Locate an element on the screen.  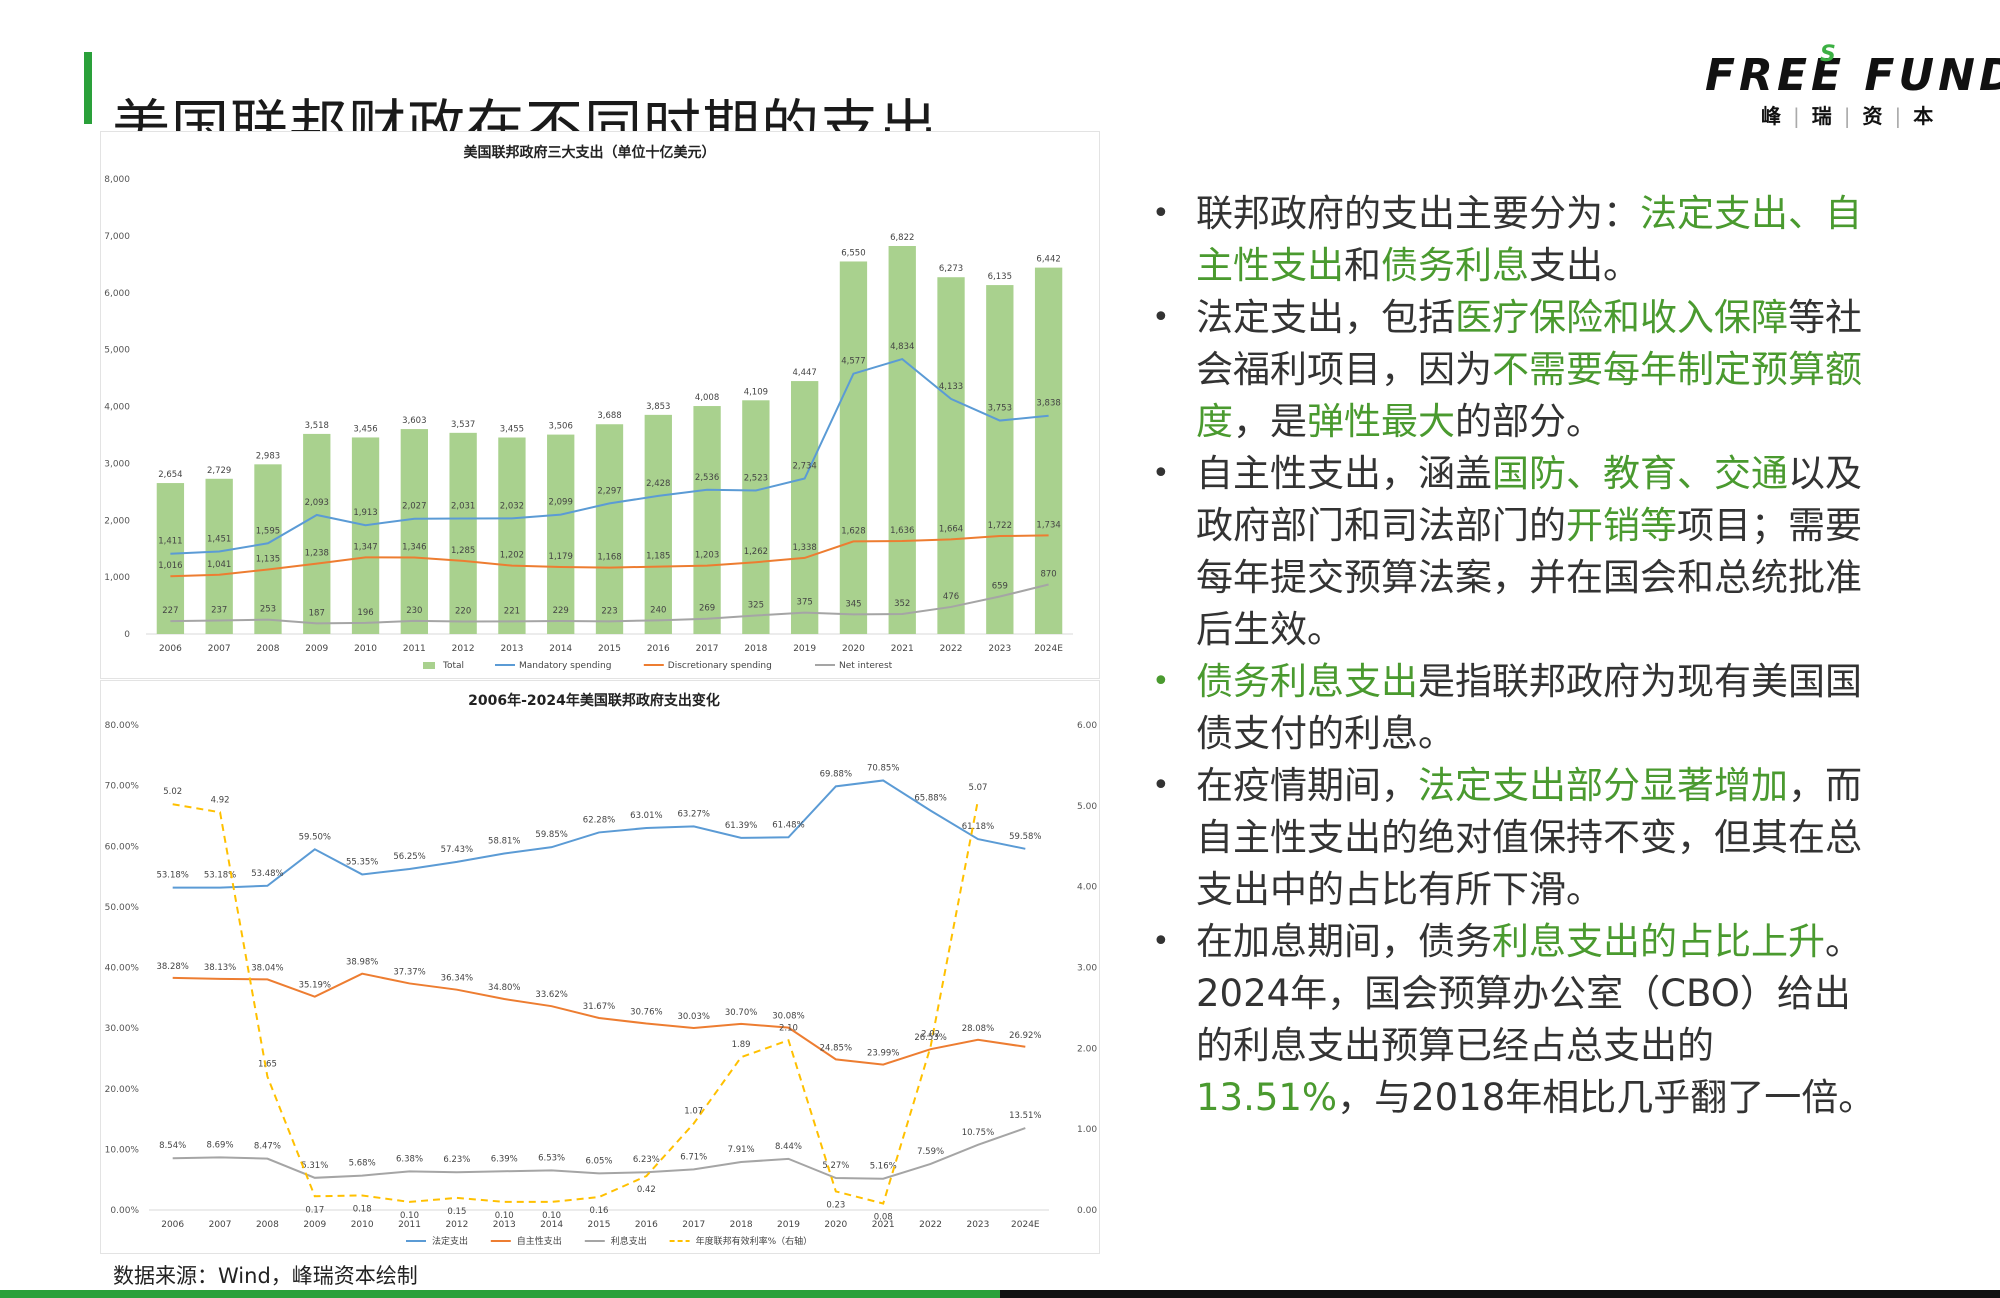
y2-tick-label: 6.00 is located at coordinates (1087, 726).